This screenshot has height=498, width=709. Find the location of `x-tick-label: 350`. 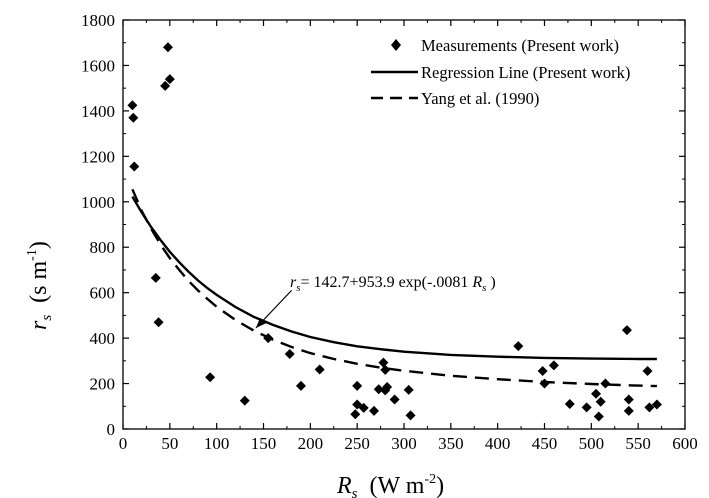

x-tick-label: 350 is located at coordinates (451, 443).